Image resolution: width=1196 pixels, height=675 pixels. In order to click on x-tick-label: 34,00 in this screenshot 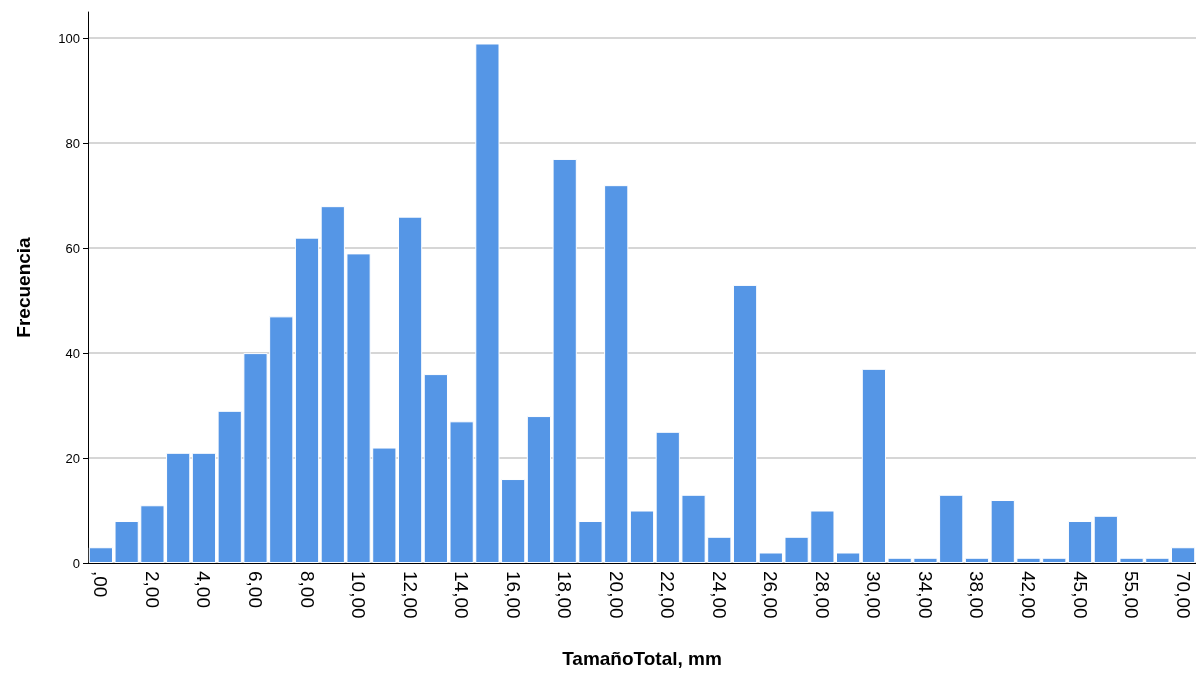, I will do `click(925, 595)`.